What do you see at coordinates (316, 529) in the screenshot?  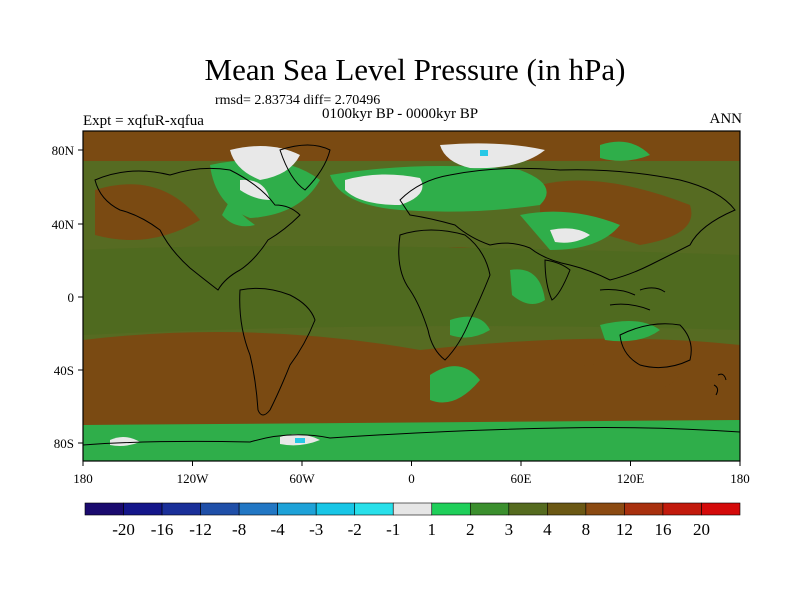 I see `colorbar-label: -3` at bounding box center [316, 529].